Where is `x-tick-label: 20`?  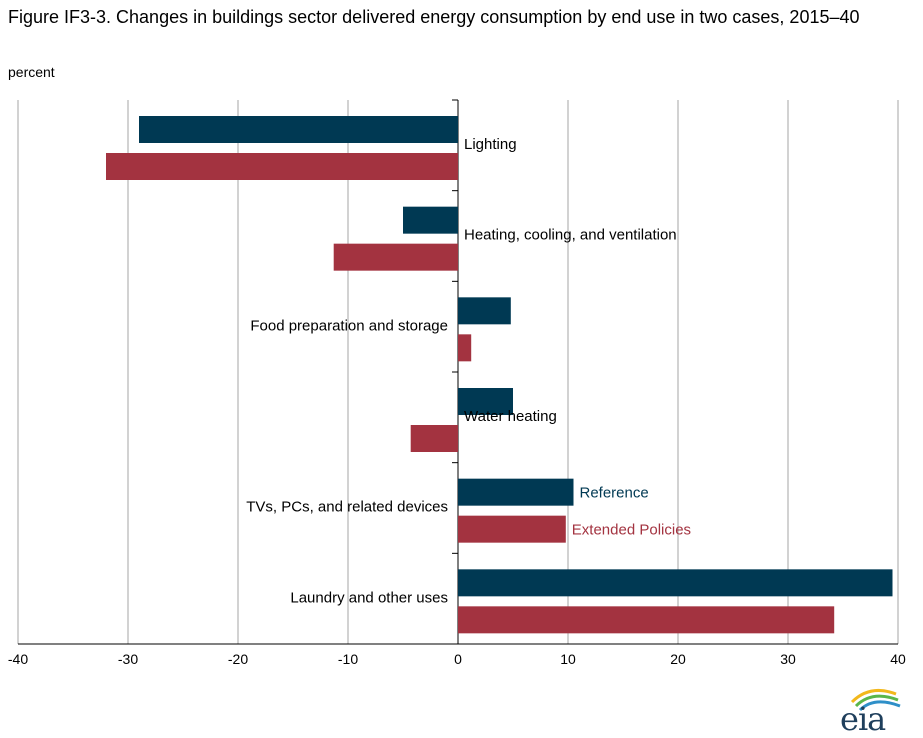 x-tick-label: 20 is located at coordinates (678, 659).